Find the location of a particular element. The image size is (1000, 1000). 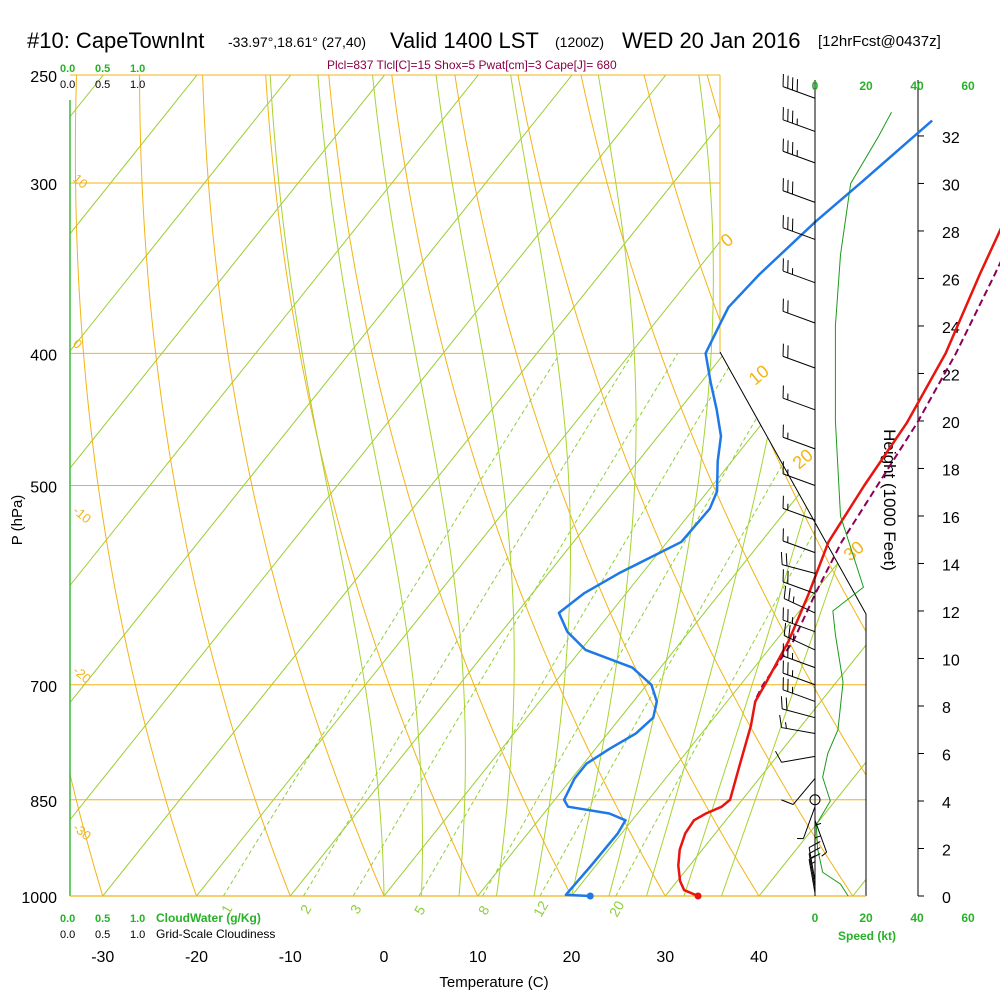

height-tick-label: 10 is located at coordinates (951, 660).